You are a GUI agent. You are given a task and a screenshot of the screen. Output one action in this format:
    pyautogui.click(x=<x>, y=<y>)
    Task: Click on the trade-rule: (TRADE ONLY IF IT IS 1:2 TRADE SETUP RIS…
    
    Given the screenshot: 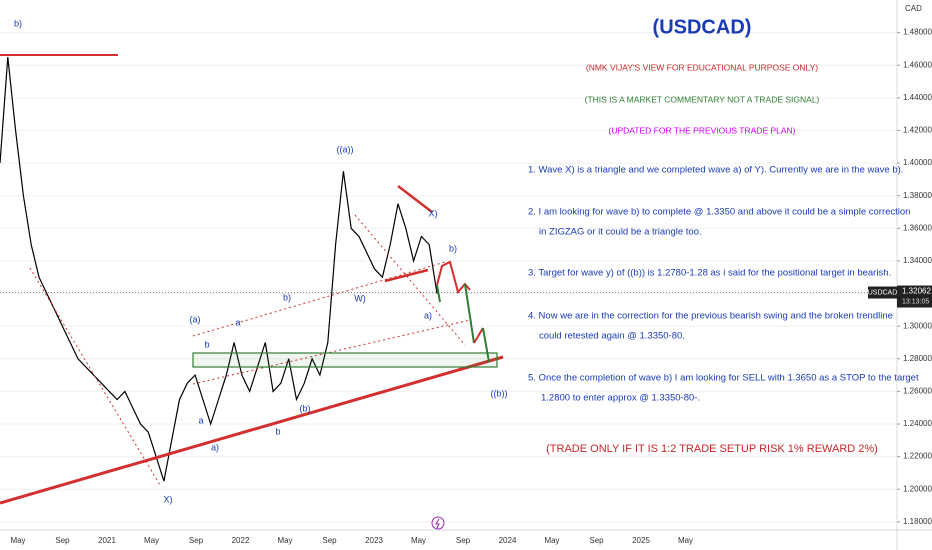 What is the action you would take?
    pyautogui.click(x=712, y=449)
    